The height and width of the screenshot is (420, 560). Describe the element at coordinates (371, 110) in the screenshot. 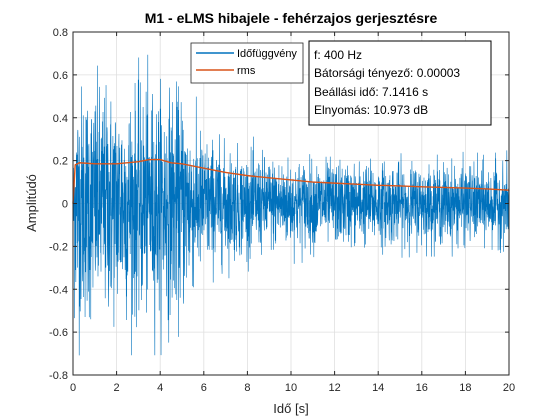

I see `annotation-attenuation: Elnyomás: 10.973 dB` at that location.